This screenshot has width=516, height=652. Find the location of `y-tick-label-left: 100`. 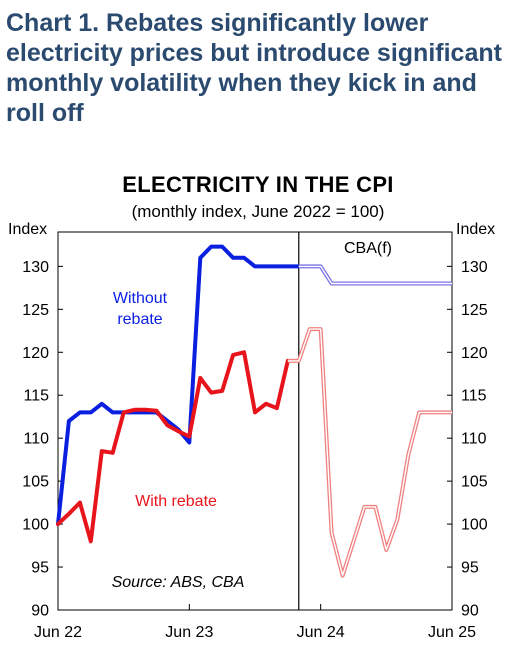

y-tick-label-left: 100 is located at coordinates (35, 525).